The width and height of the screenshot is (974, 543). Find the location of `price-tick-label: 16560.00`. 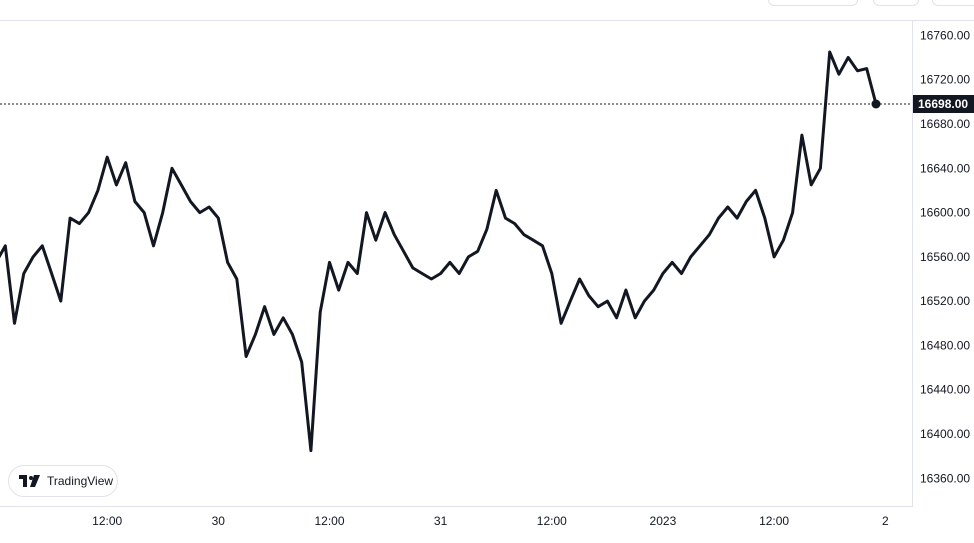

price-tick-label: 16560.00 is located at coordinates (945, 257).